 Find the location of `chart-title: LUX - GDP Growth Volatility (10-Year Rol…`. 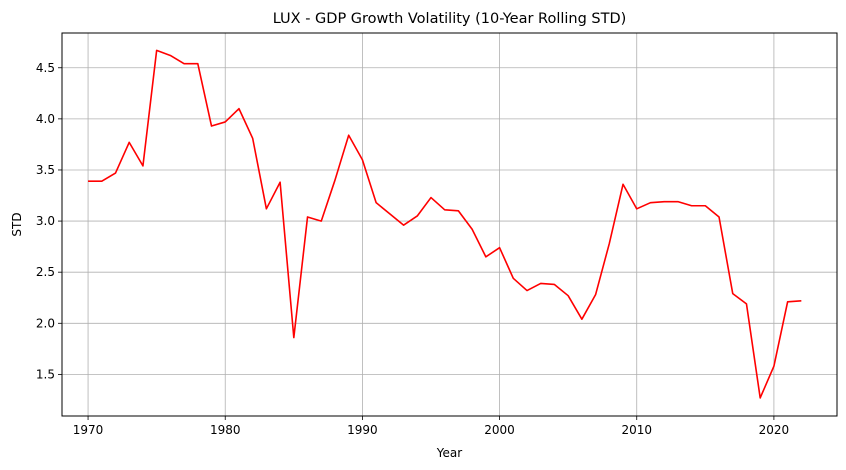

chart-title: LUX - GDP Growth Volatility (10-Year Rol… is located at coordinates (450, 19).